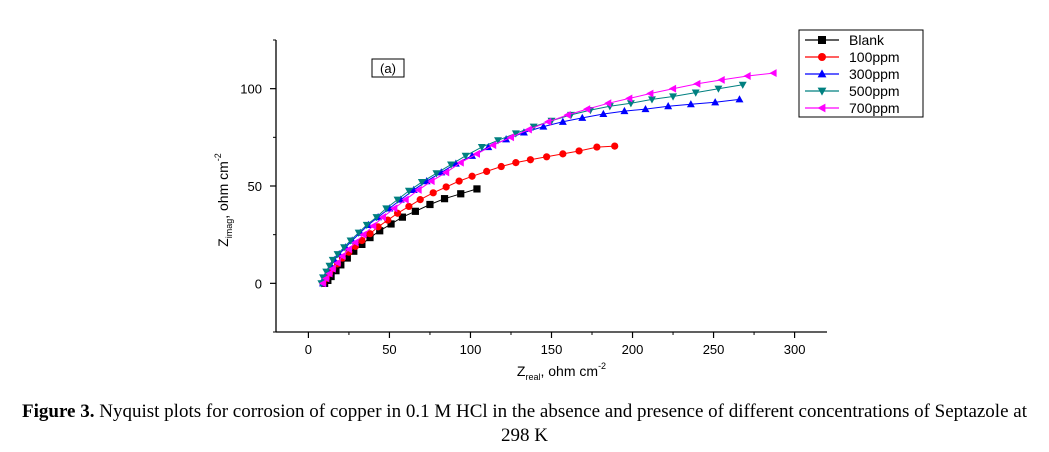  What do you see at coordinates (251, 89) in the screenshot?
I see `y-tick-label: 100` at bounding box center [251, 89].